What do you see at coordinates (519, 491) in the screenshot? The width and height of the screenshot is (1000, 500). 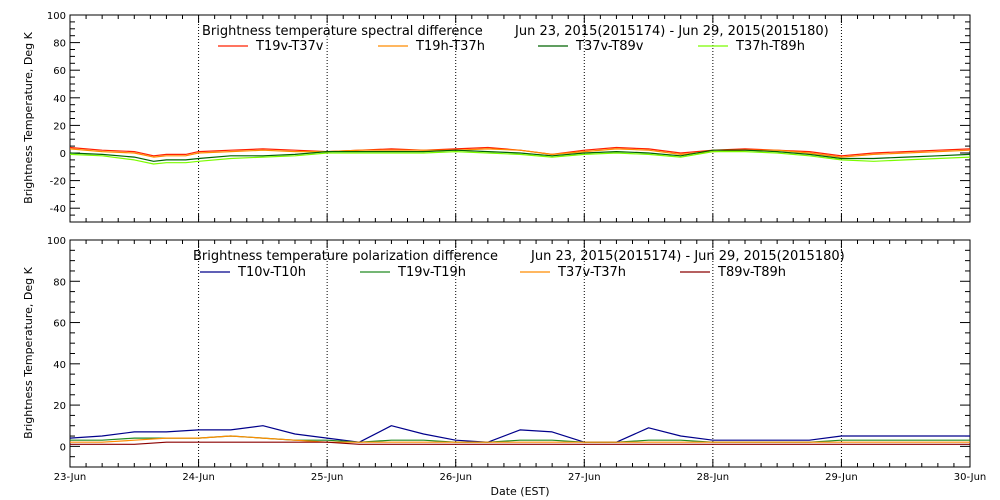 I see `x-axis-label: Date (EST)` at bounding box center [519, 491].